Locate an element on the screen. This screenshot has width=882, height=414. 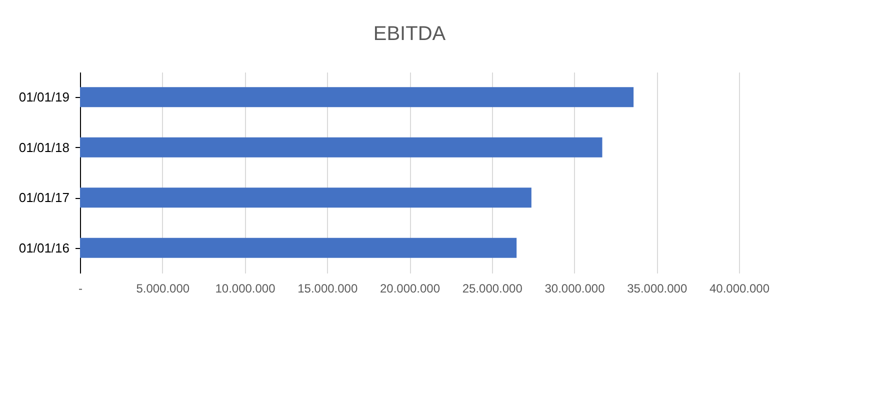
chart-title: EBITDA is located at coordinates (409, 34).